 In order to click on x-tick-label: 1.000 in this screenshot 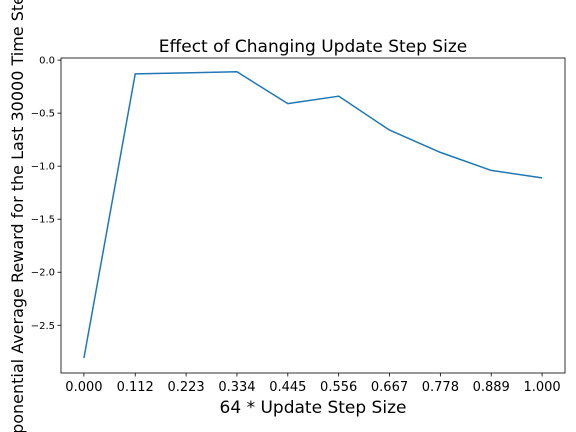, I will do `click(541, 387)`.